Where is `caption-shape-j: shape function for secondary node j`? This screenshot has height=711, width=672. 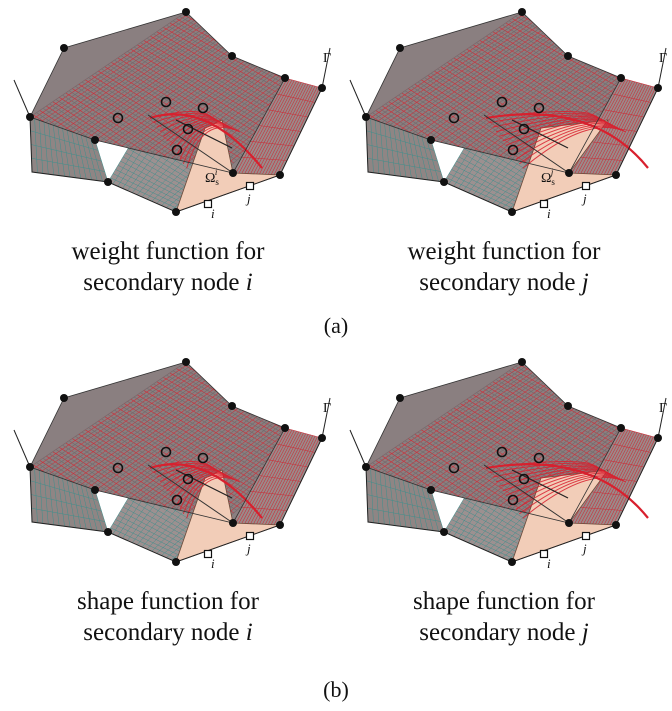
caption-shape-j: shape function for secondary node j is located at coordinates (504, 617).